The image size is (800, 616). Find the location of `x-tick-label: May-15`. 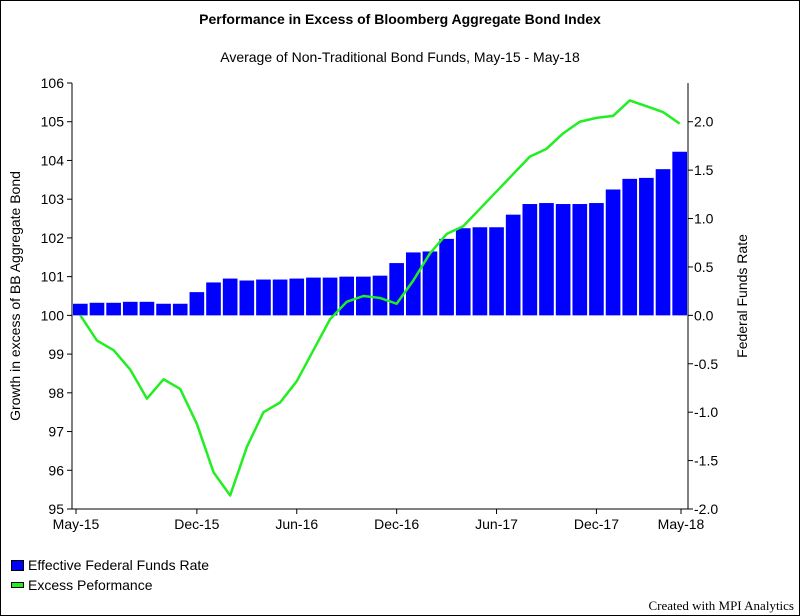

x-tick-label: May-15 is located at coordinates (76, 524).